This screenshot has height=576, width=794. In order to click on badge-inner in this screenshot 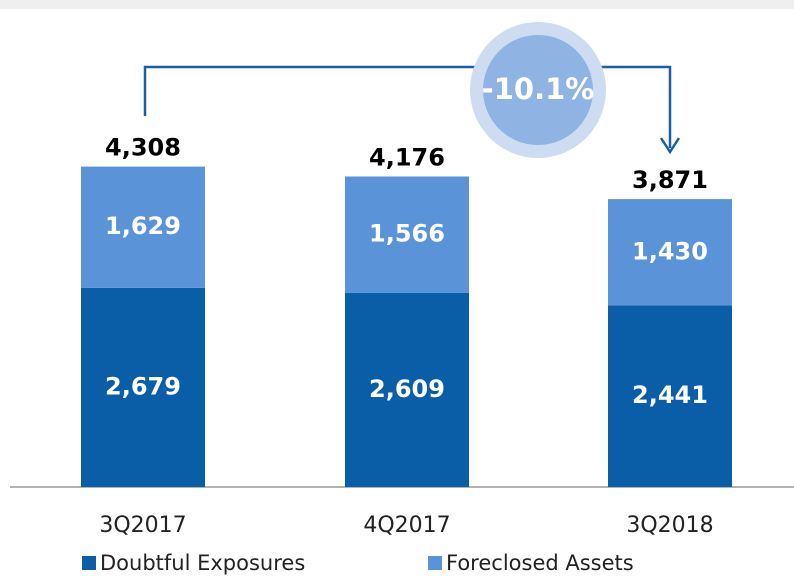, I will do `click(538, 90)`.